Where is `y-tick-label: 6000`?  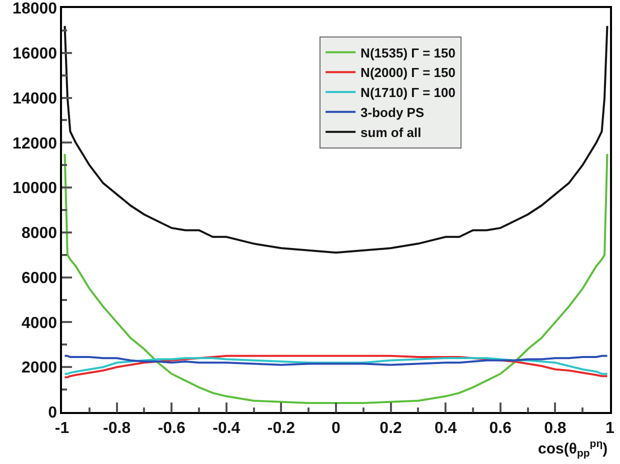
y-tick-label: 6000 is located at coordinates (39, 278).